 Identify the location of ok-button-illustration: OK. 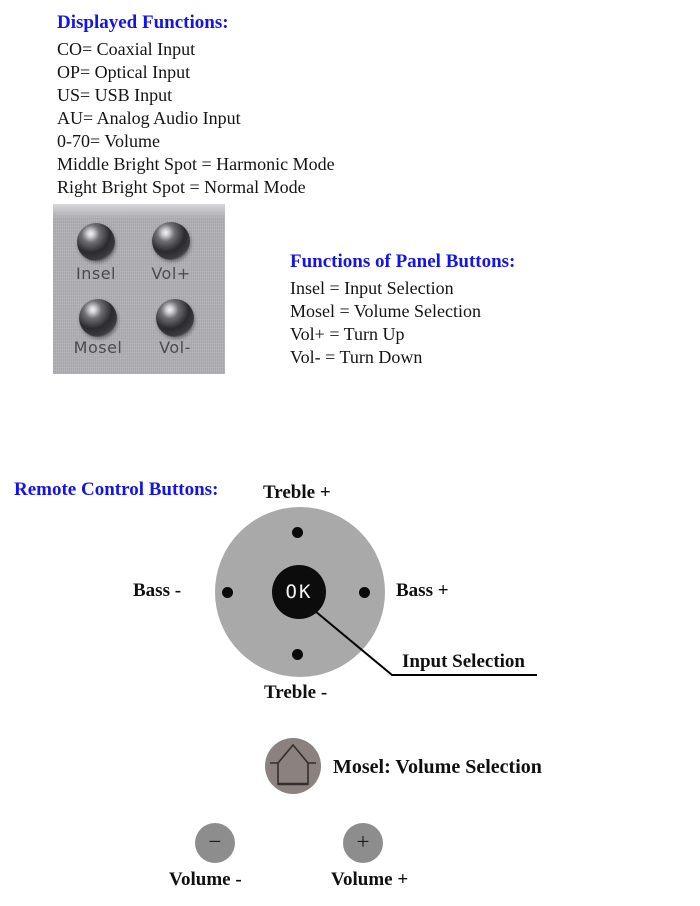
(299, 592).